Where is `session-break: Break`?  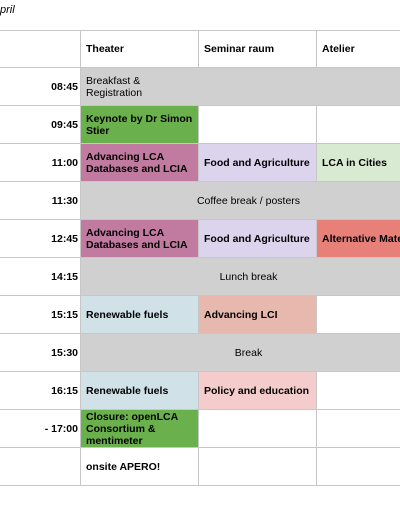
session-break: Break is located at coordinates (240, 353).